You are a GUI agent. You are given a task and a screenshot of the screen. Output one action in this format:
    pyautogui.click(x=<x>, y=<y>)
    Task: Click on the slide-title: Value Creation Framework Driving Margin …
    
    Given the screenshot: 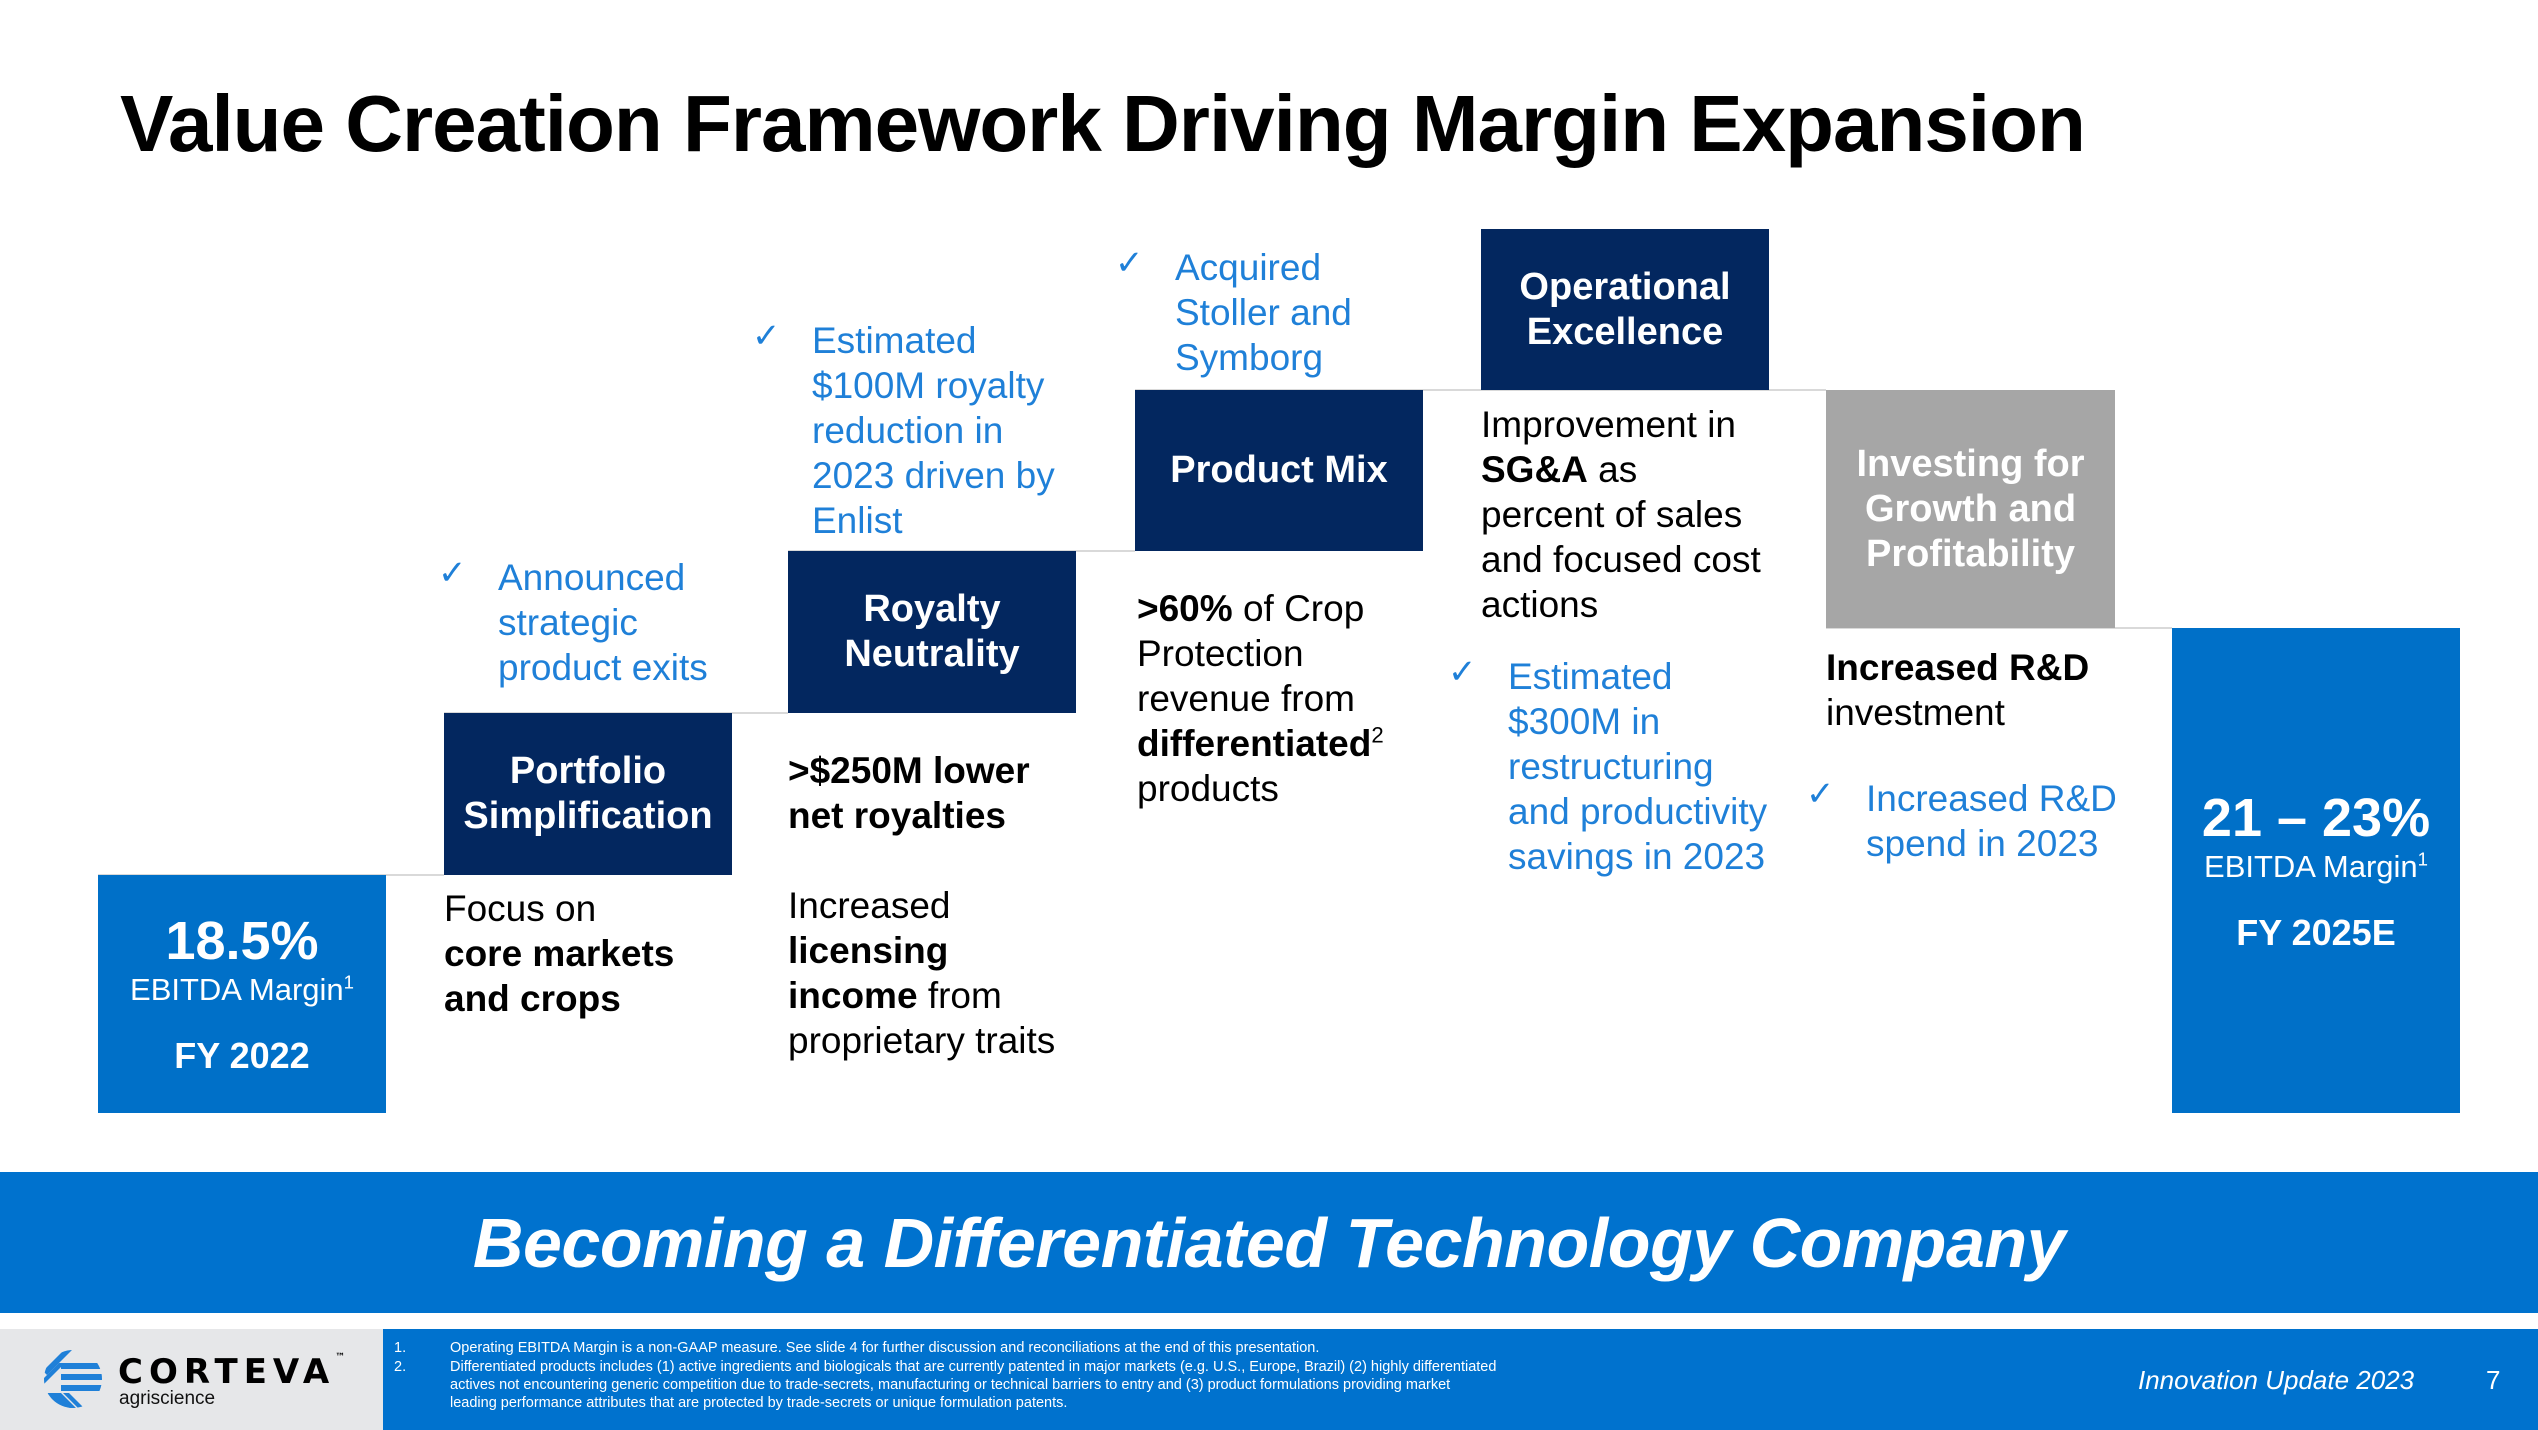 What is the action you would take?
    pyautogui.click(x=1103, y=123)
    